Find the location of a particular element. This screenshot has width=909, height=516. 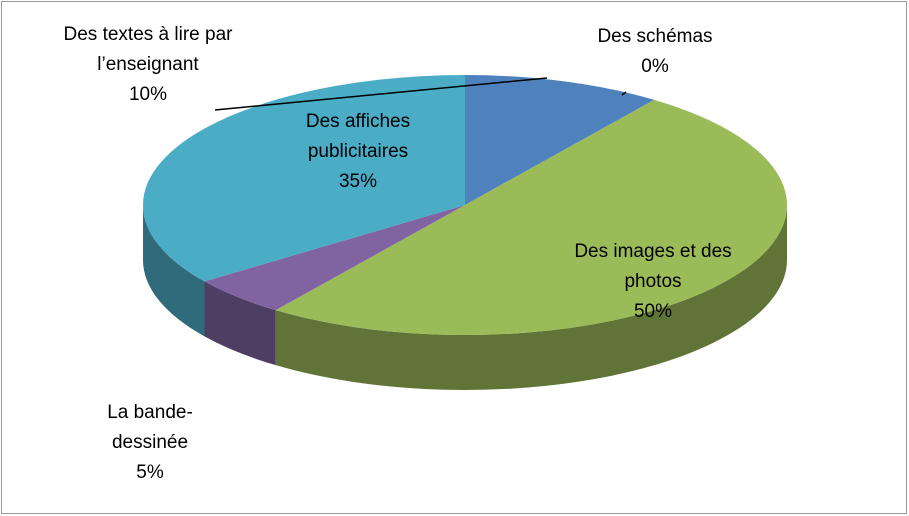

value-label: 0% is located at coordinates (655, 66).